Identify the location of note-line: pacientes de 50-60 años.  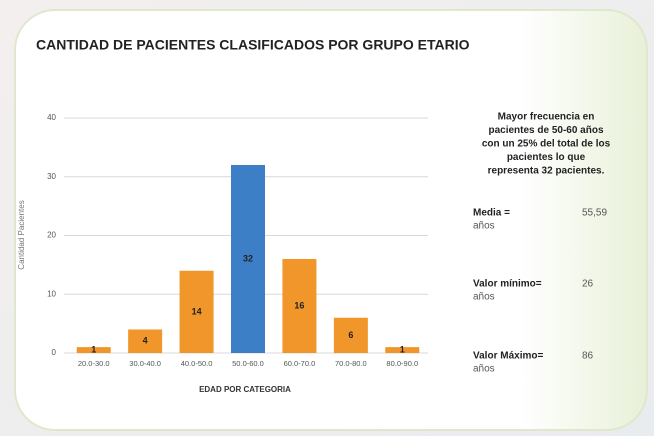
(545, 130).